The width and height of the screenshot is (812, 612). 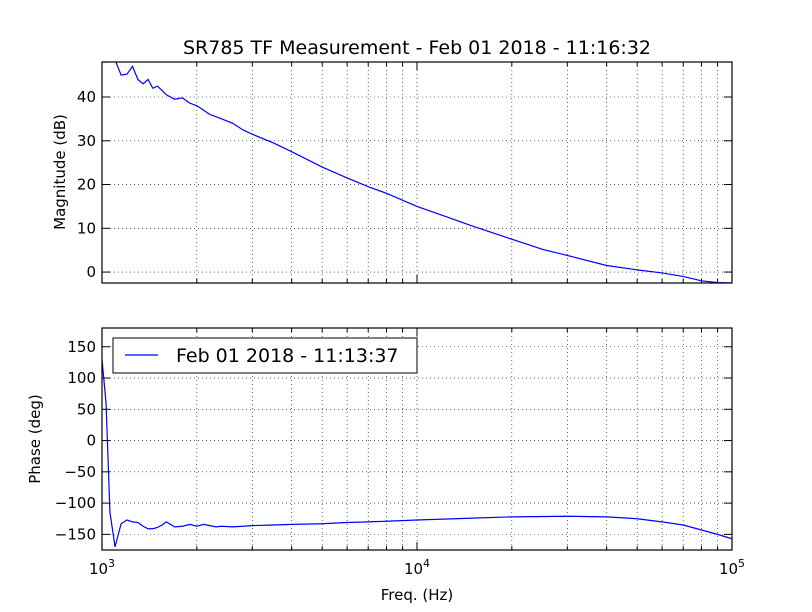 I want to click on x-axis-label: Freq. (Hz), so click(x=417, y=595).